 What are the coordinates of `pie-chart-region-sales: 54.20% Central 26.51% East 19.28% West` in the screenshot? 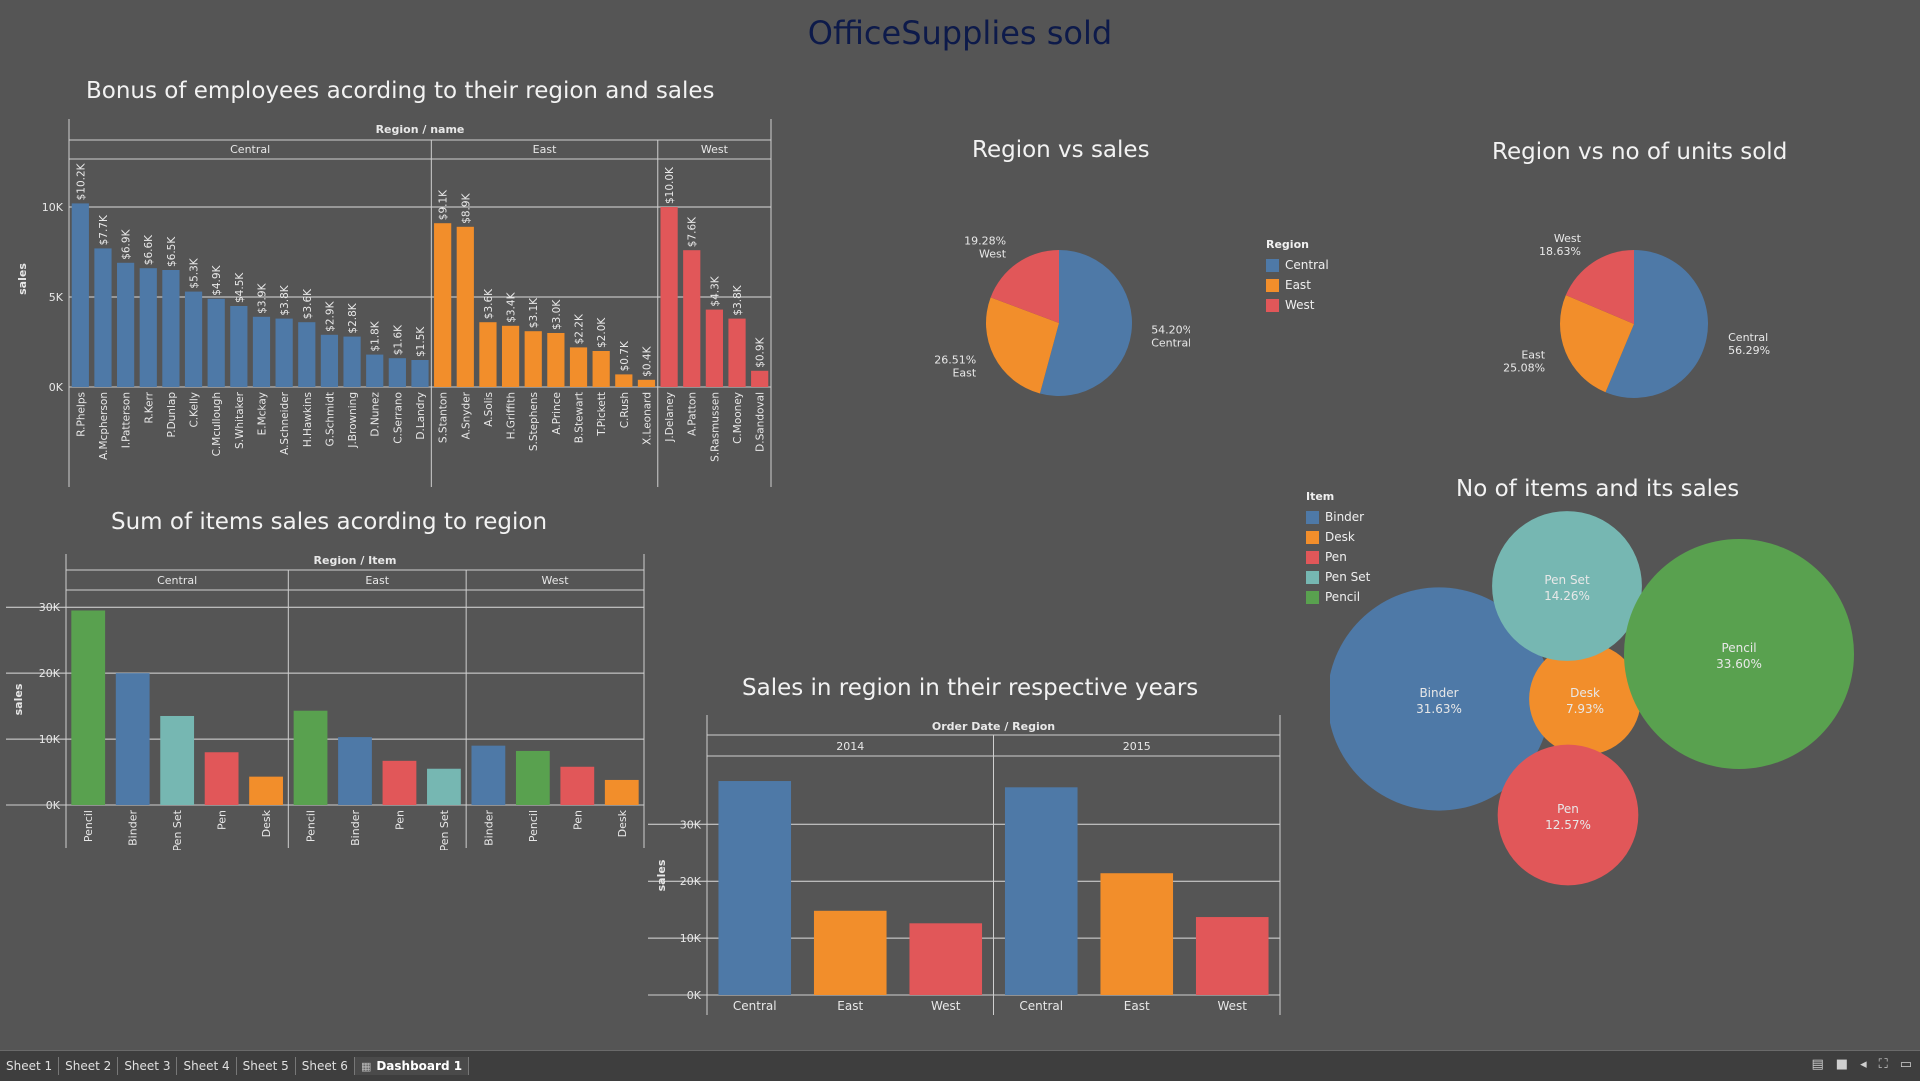 It's located at (1060, 310).